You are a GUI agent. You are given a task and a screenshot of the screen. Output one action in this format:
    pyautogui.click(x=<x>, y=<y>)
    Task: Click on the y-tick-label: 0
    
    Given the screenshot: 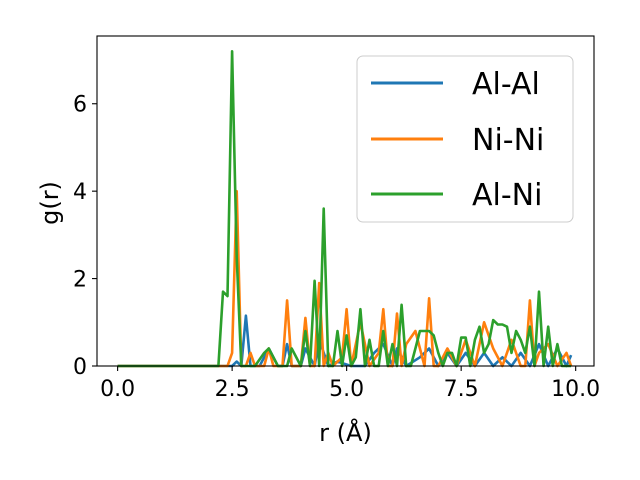 What is the action you would take?
    pyautogui.click(x=80, y=367)
    